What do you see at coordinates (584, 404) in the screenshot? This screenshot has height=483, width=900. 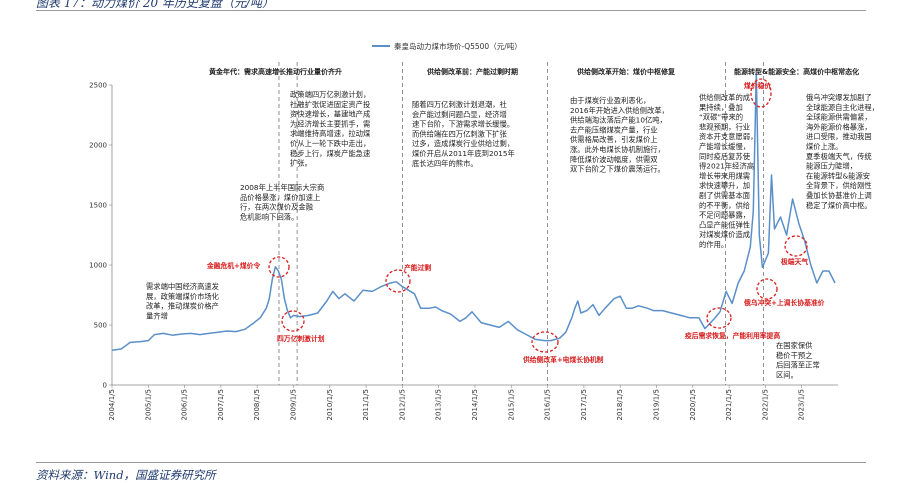 I see `x-tick-label: 2017/1/5` at bounding box center [584, 404].